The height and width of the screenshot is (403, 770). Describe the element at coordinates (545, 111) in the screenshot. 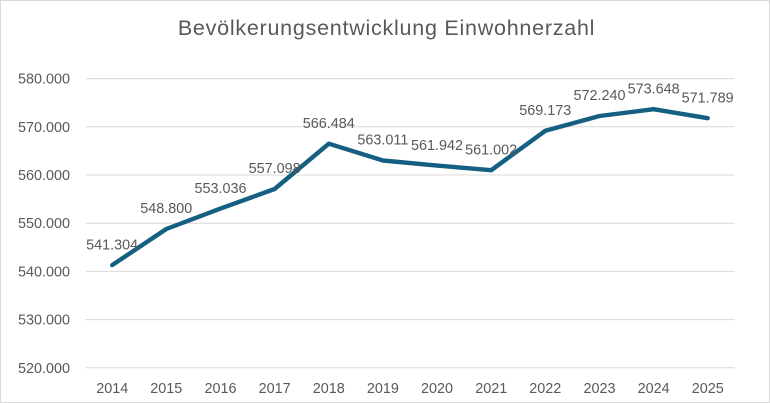

I see `svg-text: 569.173` at that location.